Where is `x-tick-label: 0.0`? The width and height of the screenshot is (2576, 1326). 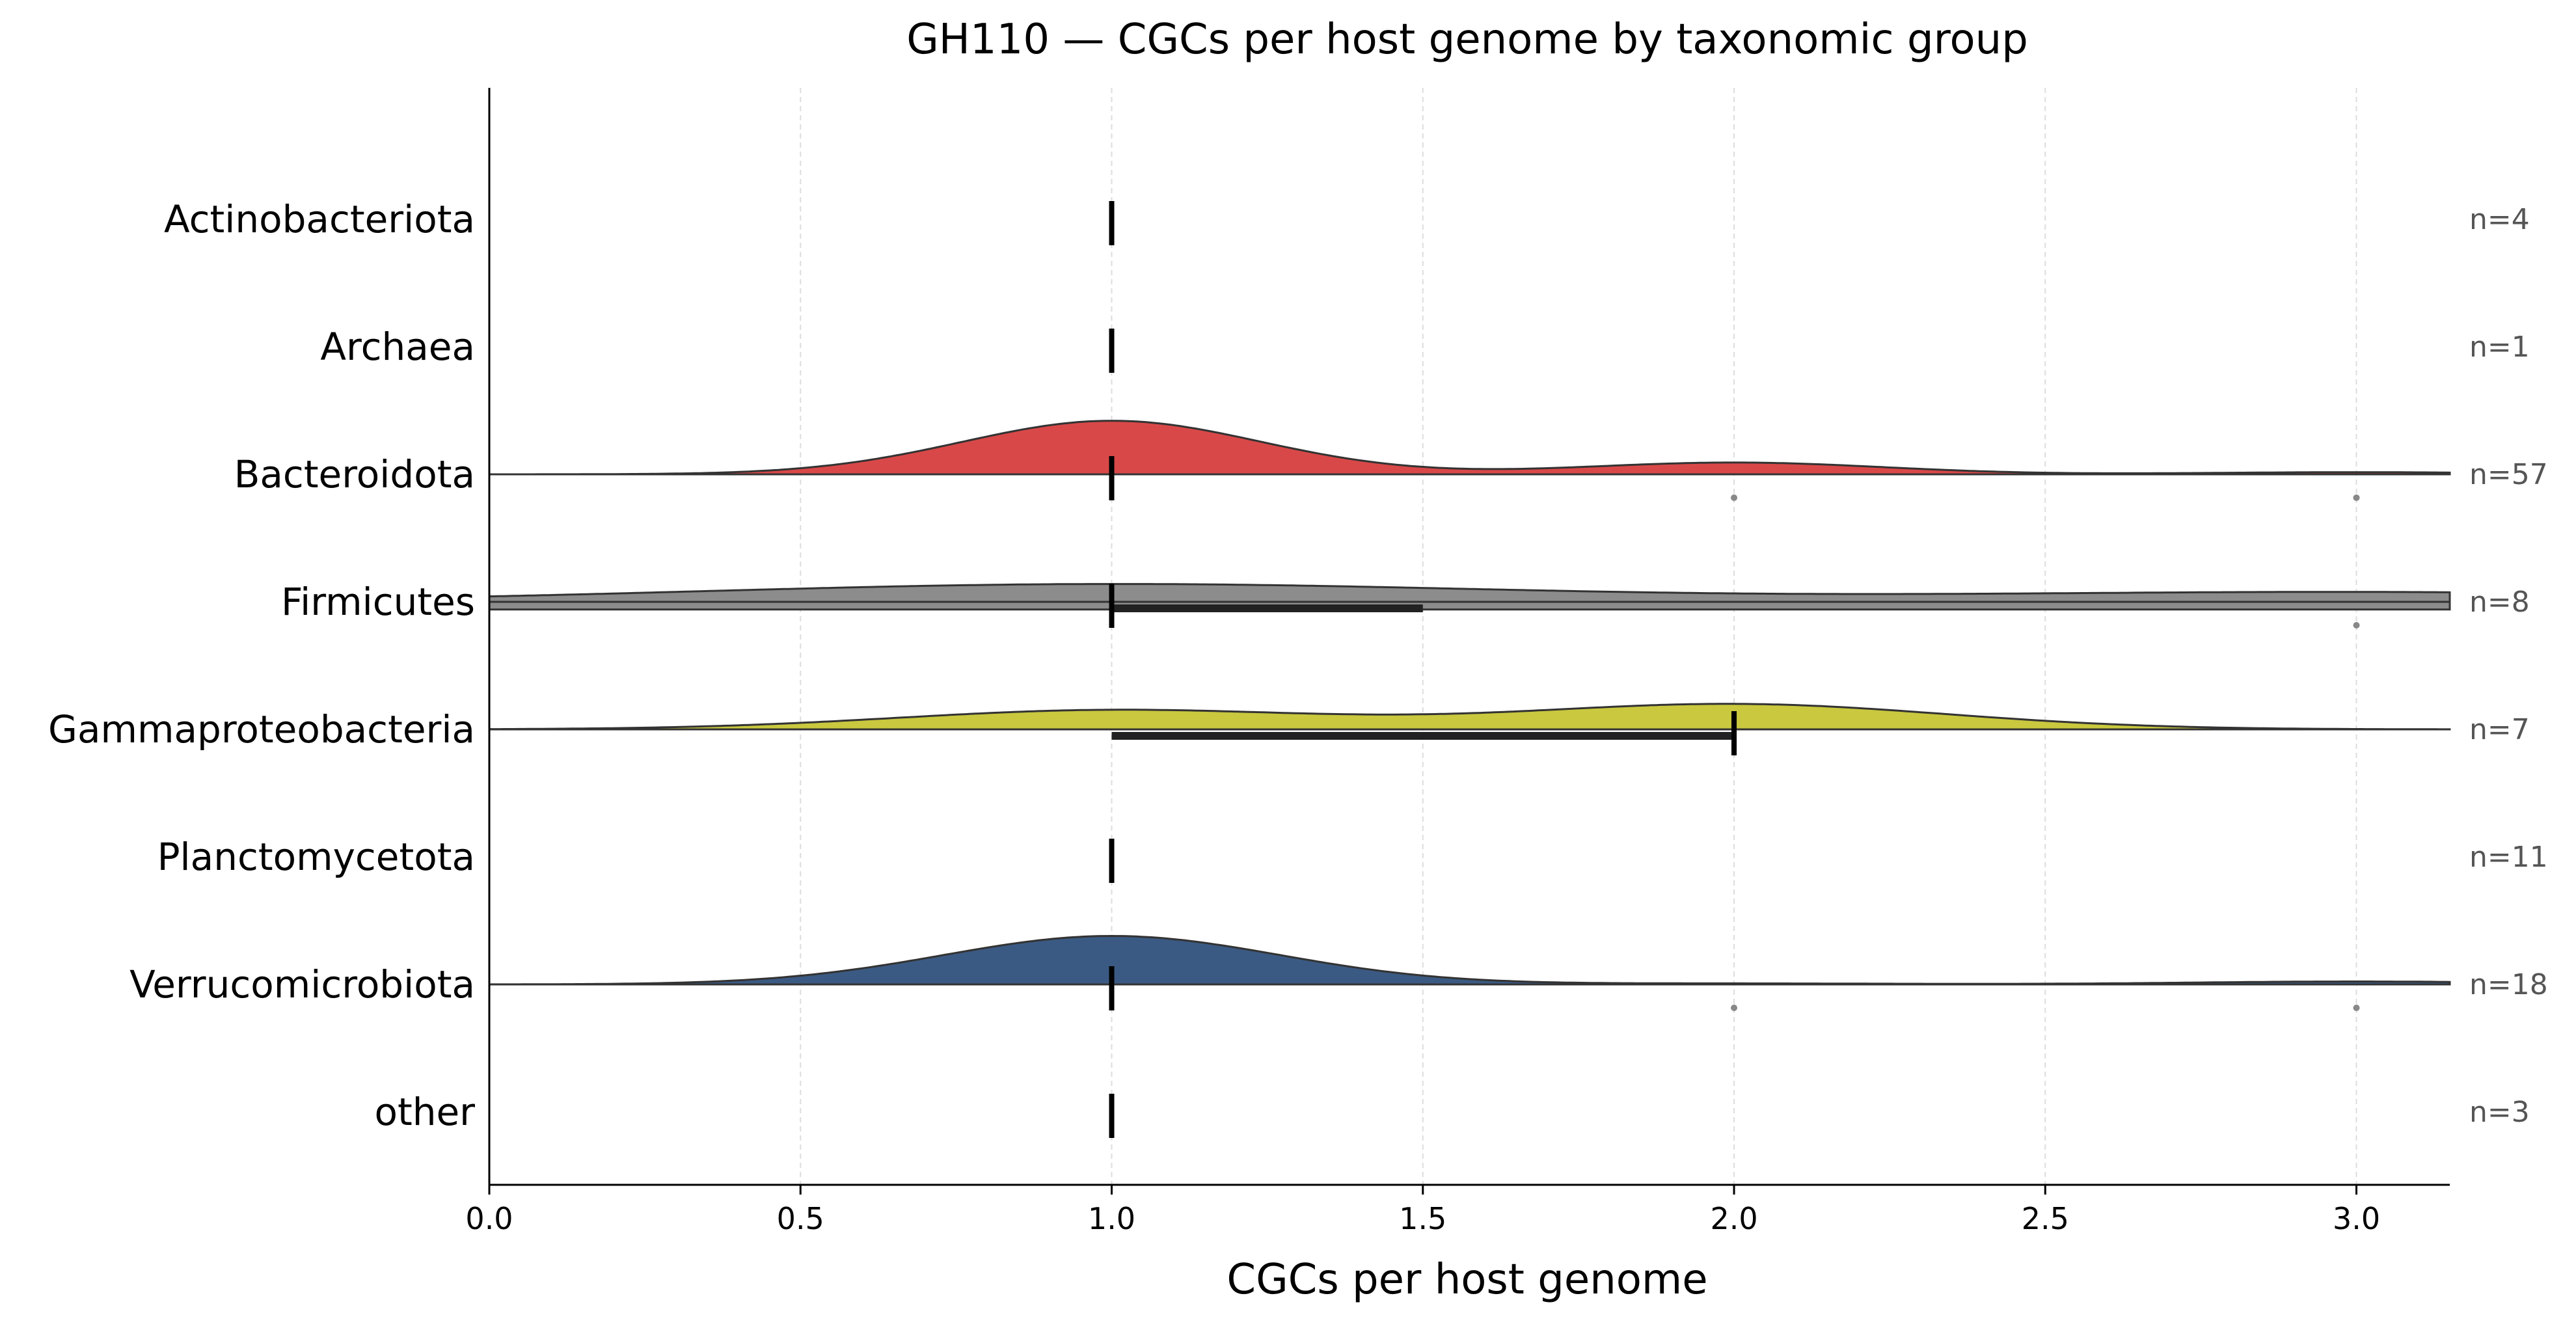
x-tick-label: 0.0 is located at coordinates (489, 1218).